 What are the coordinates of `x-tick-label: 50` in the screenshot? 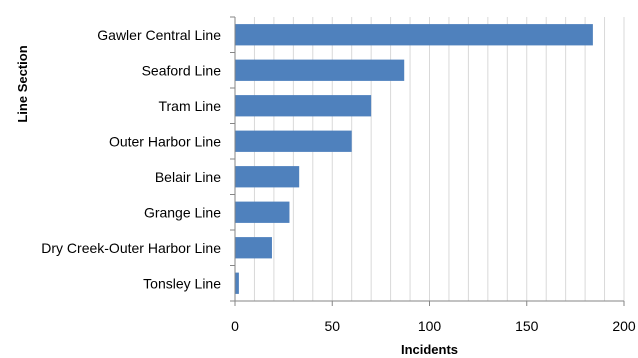 It's located at (332, 326).